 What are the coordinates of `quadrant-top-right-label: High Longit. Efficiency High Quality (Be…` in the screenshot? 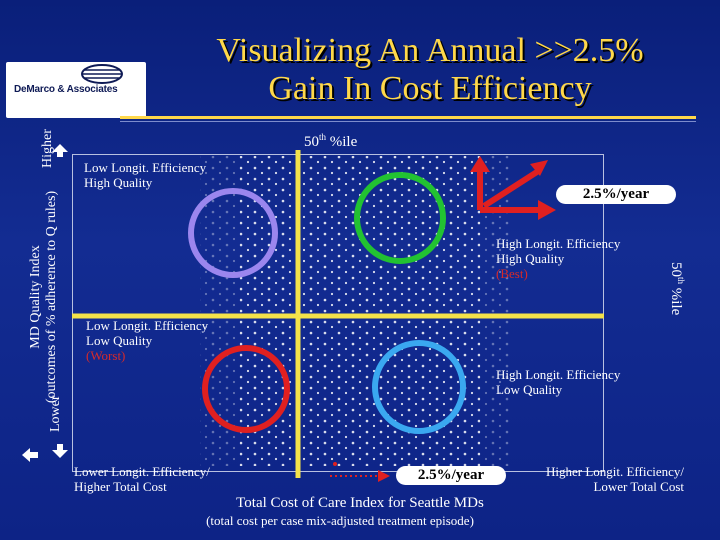 It's located at (558, 258).